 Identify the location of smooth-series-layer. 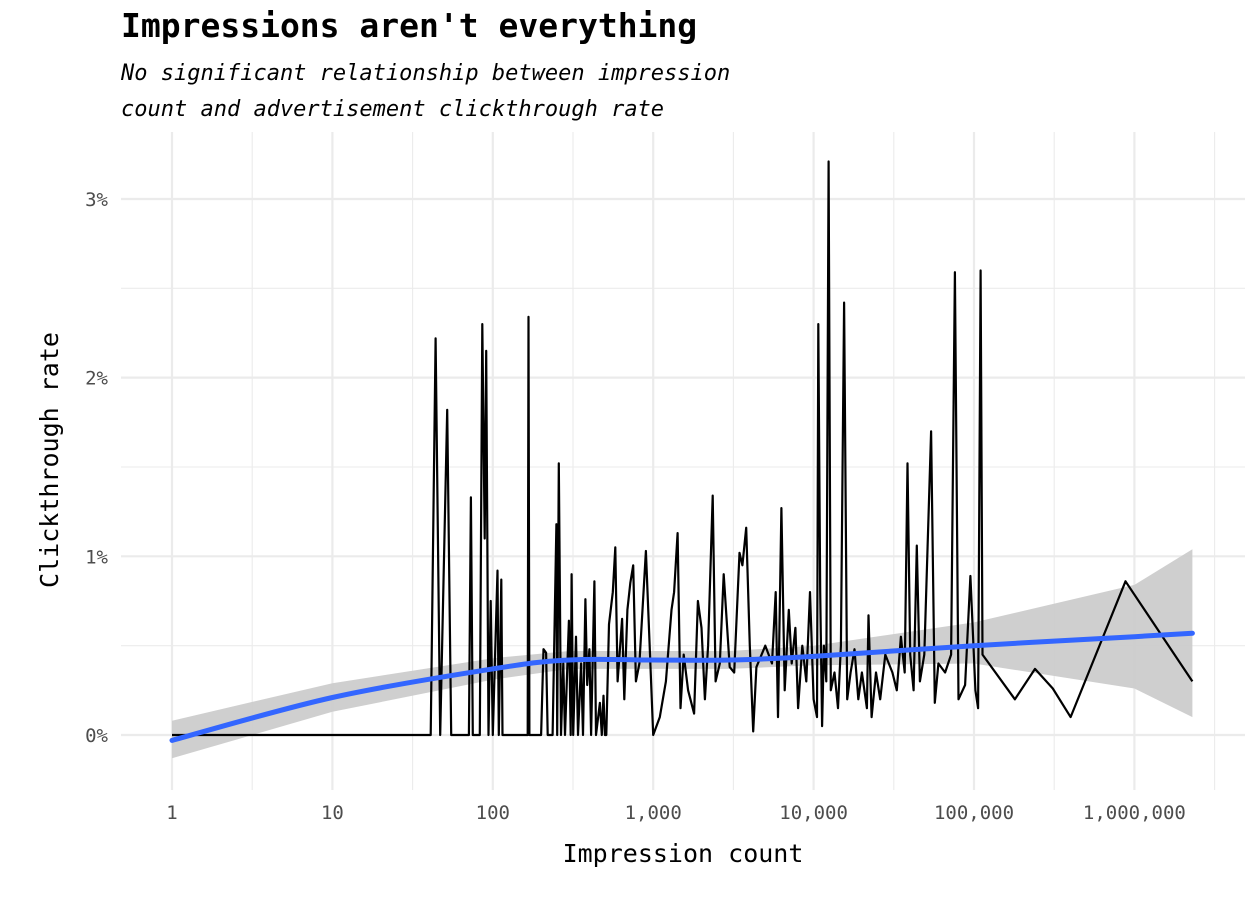
(682, 686).